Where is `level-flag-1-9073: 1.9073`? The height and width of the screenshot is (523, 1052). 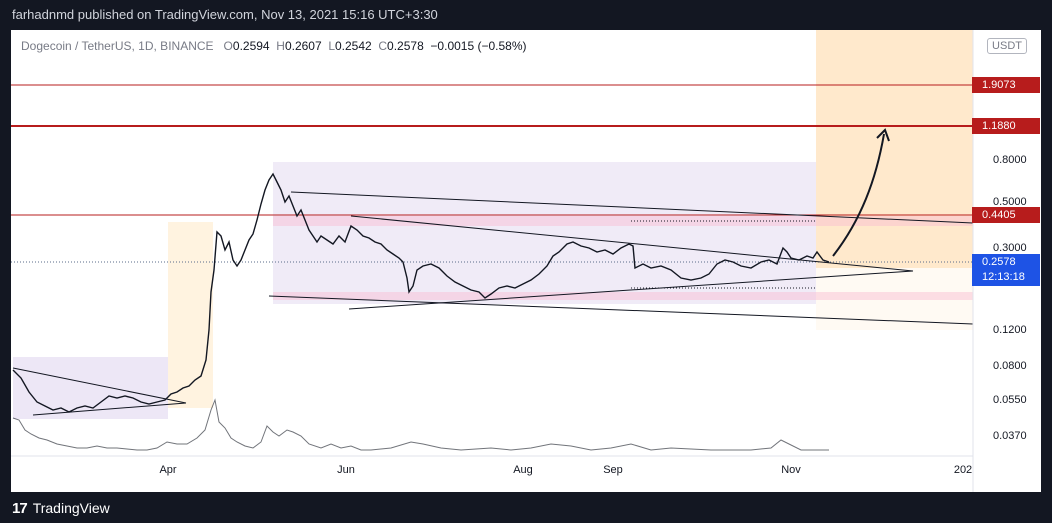
level-flag-1-9073: 1.9073 is located at coordinates (1006, 85).